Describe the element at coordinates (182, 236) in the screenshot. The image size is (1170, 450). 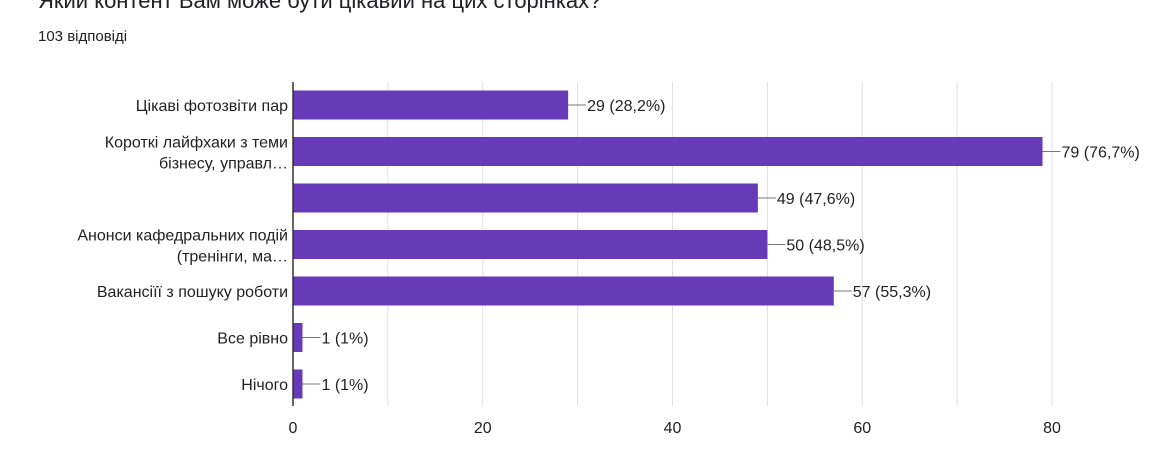
I see `category-label: Анонси кафедральних подій` at that location.